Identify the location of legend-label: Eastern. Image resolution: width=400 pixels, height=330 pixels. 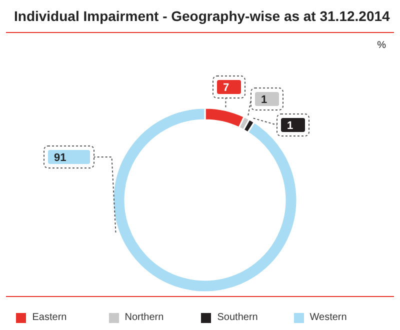
(49, 317).